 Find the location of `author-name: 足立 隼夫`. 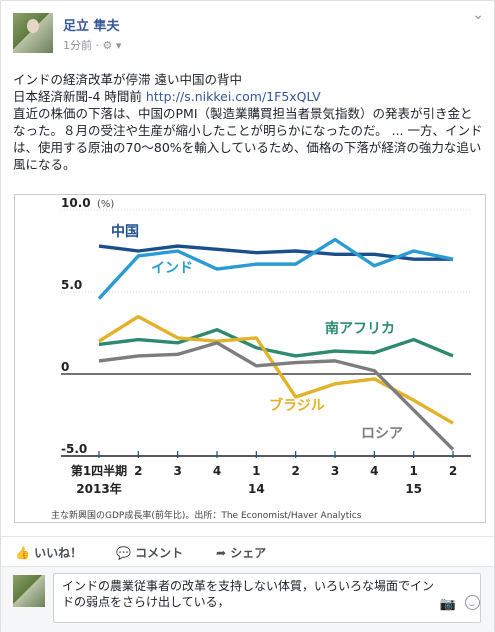

author-name: 足立 隼夫 is located at coordinates (91, 26).